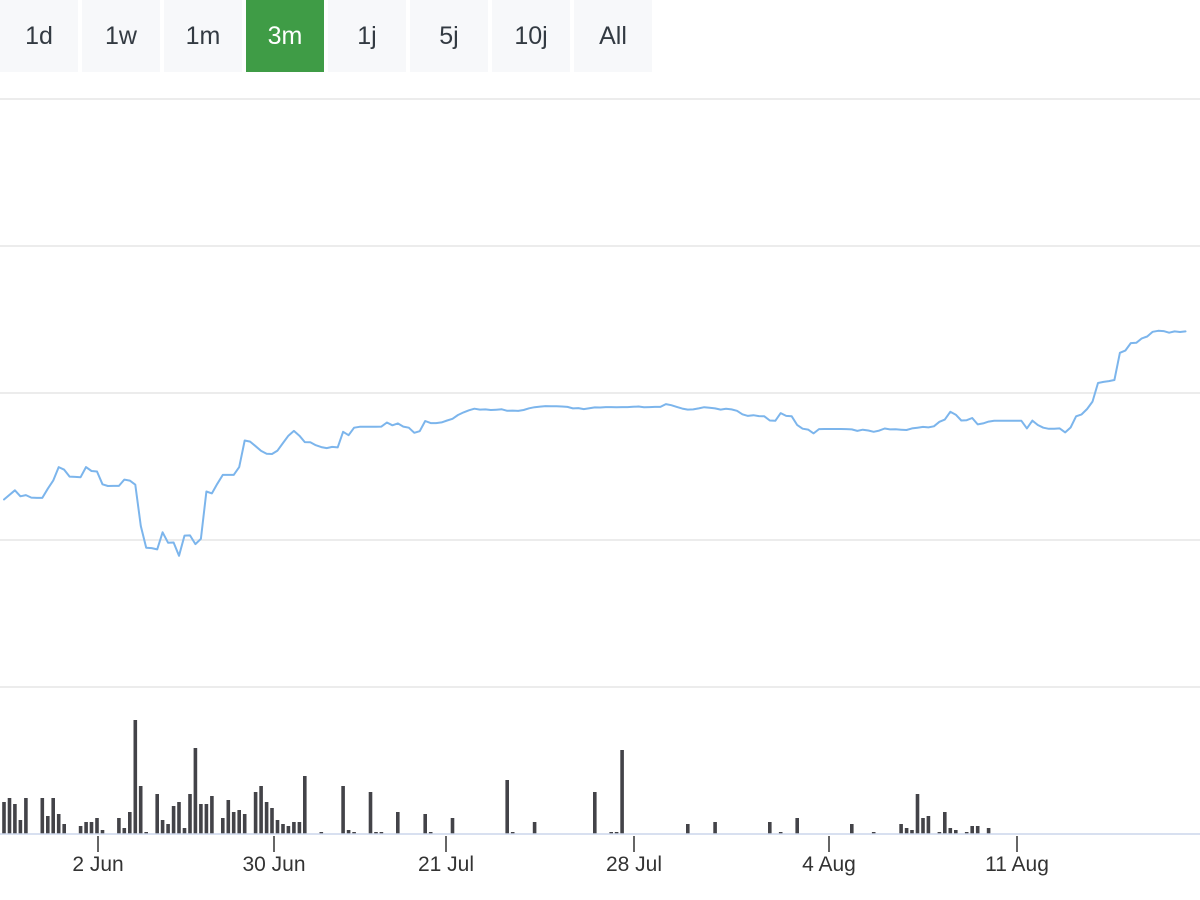 The image size is (1200, 900). Describe the element at coordinates (634, 864) in the screenshot. I see `x-tick-label: 28 Jul` at that location.